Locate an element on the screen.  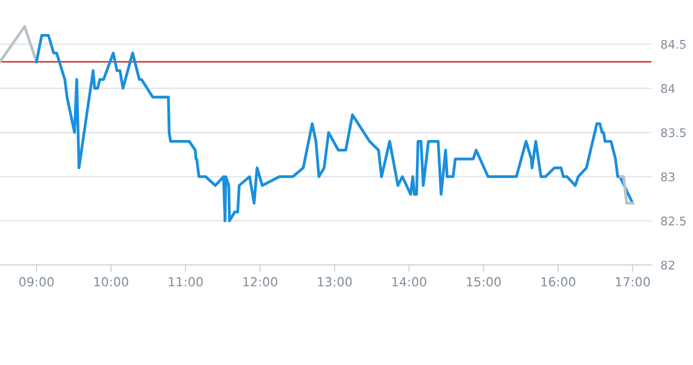
x-tick-label: 09:00 is located at coordinates (36, 281).